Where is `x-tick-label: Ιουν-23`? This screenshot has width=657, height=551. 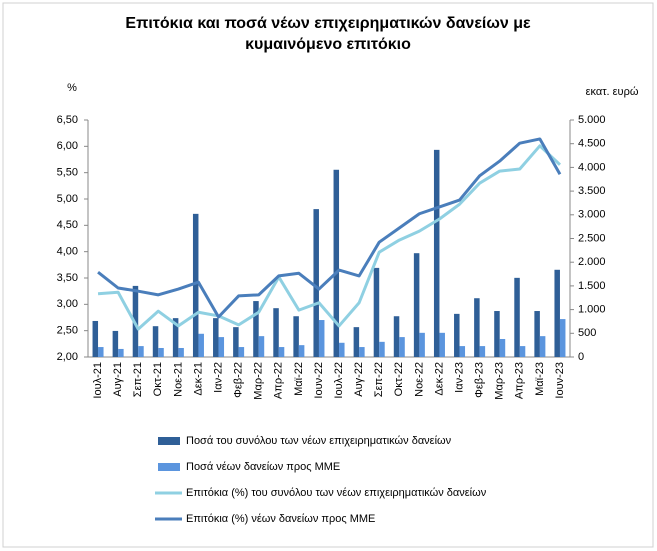
x-tick-label: Ιουν-23 is located at coordinates (560, 380).